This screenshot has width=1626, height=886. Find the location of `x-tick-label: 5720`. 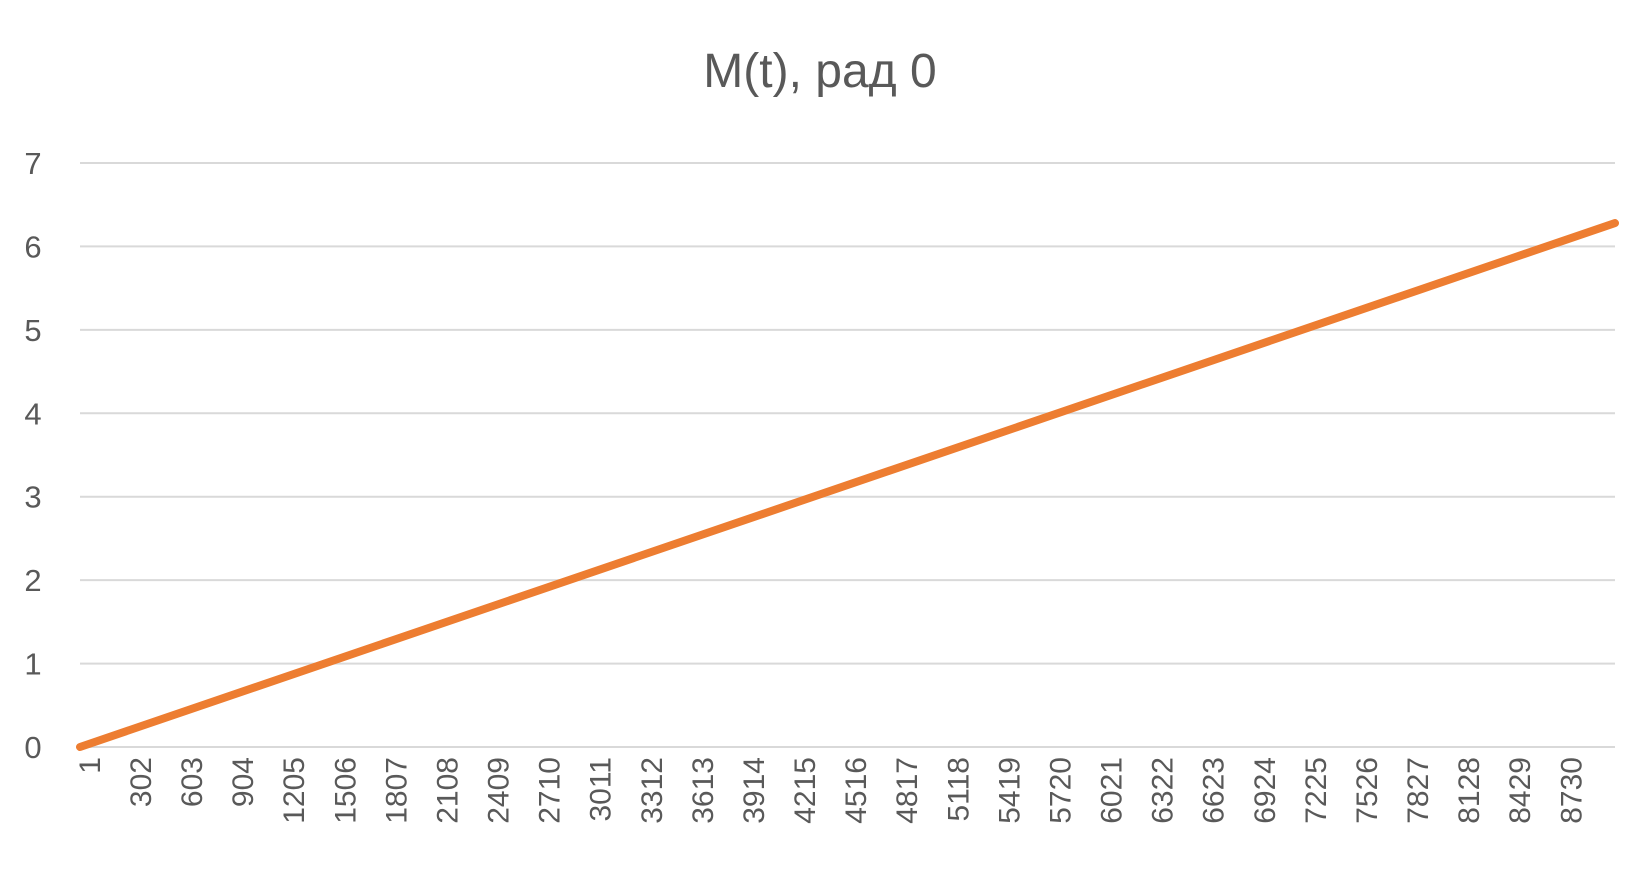

x-tick-label: 5720 is located at coordinates (1060, 790).